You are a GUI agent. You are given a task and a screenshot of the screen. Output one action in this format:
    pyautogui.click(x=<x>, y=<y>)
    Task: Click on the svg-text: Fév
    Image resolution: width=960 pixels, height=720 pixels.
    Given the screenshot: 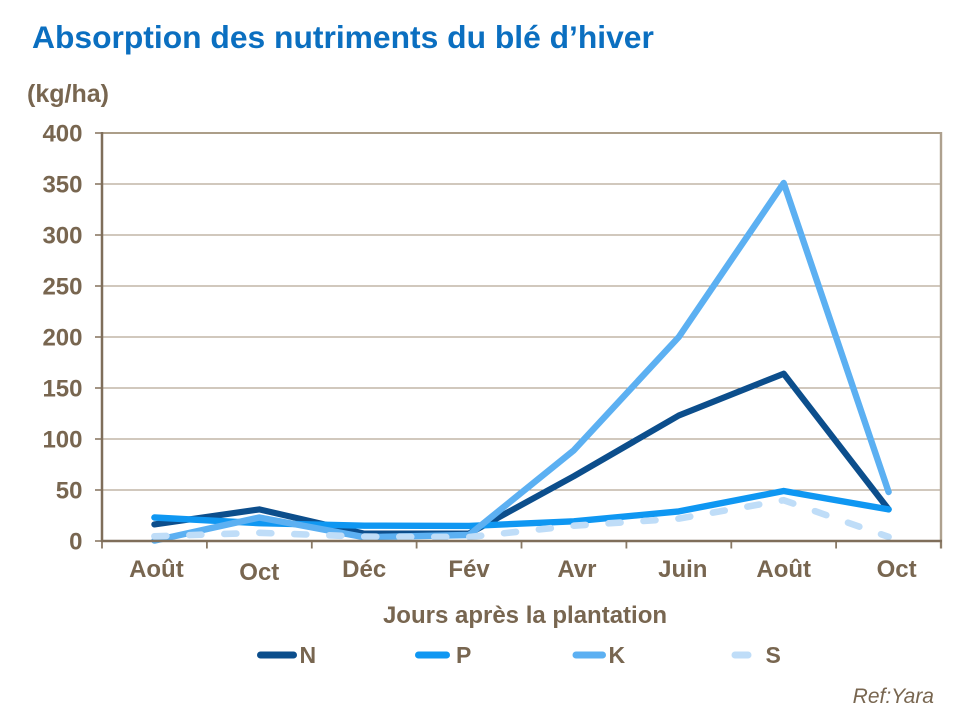 What is the action you would take?
    pyautogui.click(x=469, y=569)
    